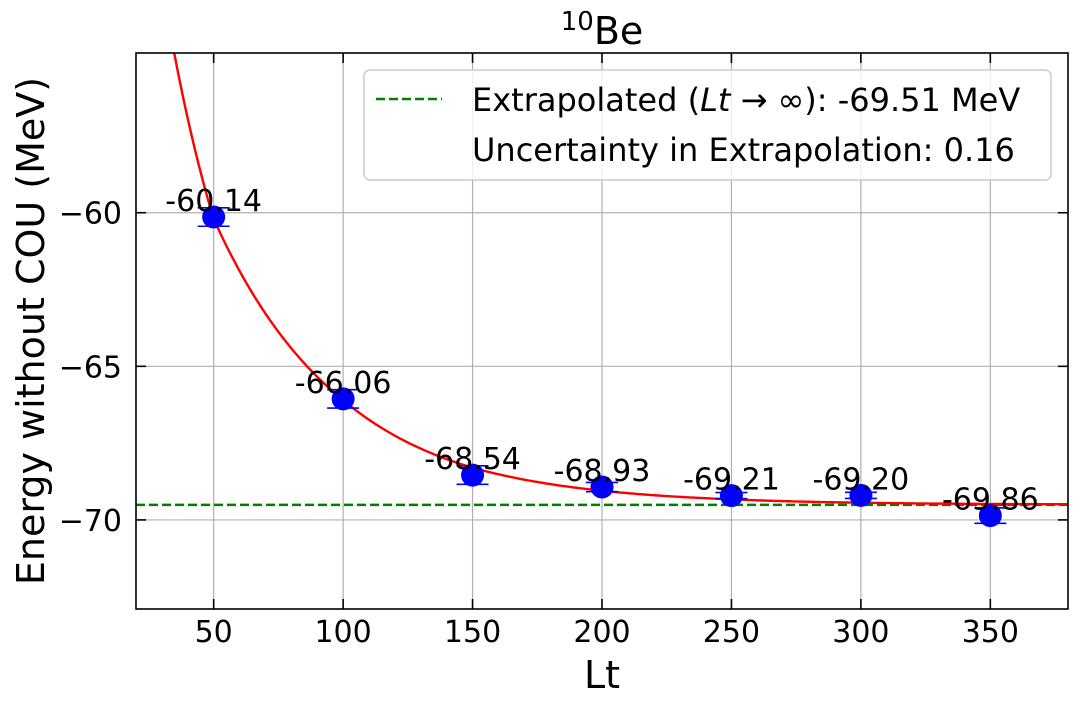  Describe the element at coordinates (601, 632) in the screenshot. I see `x-tick-label: 200` at that location.